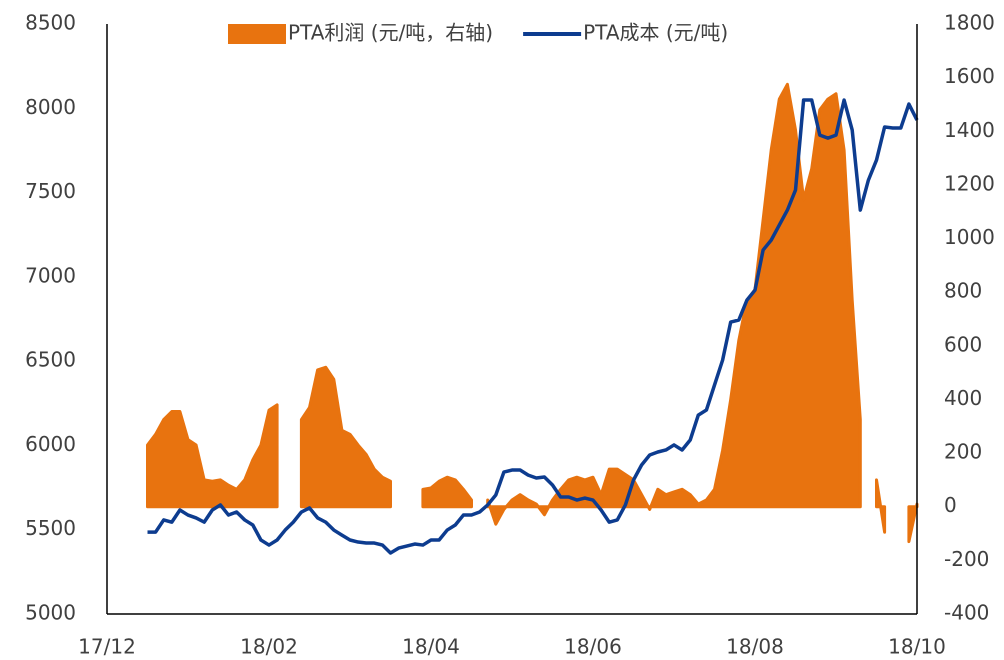 This screenshot has width=1004, height=660. What do you see at coordinates (50, 613) in the screenshot?
I see `y-tick-label: 5000` at bounding box center [50, 613].